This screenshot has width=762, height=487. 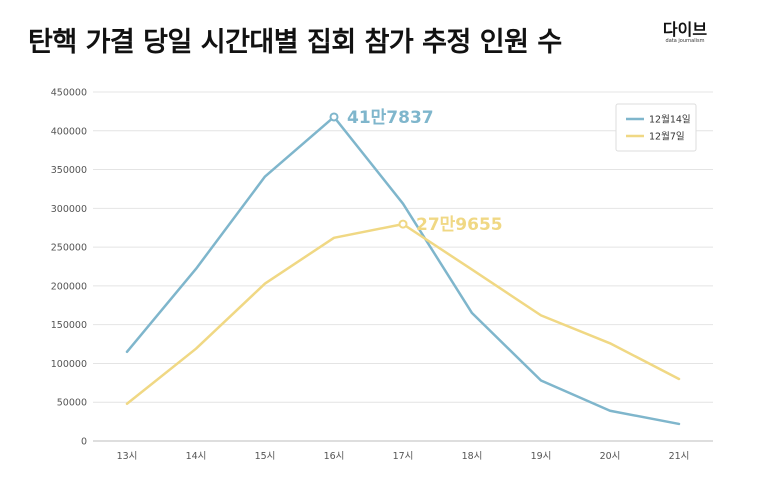 What do you see at coordinates (670, 120) in the screenshot?
I see `legend-label: 12월14일` at bounding box center [670, 120].